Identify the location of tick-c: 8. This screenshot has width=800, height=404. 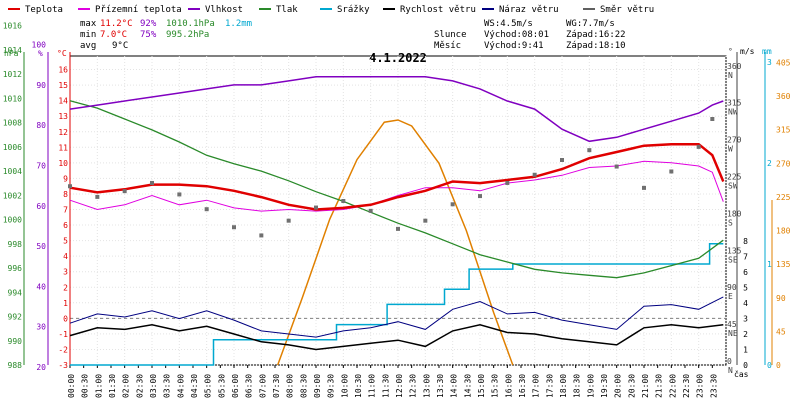
(65, 194).